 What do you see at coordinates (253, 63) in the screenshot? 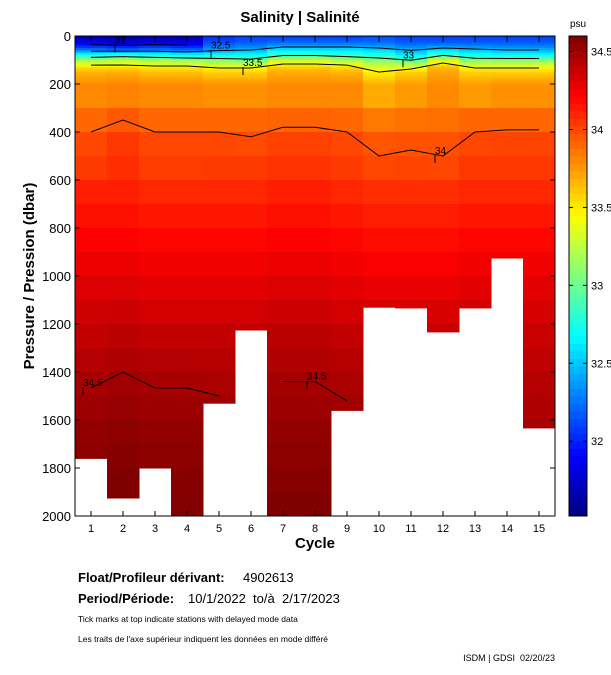
I see `contour-label: 33.5` at bounding box center [253, 63].